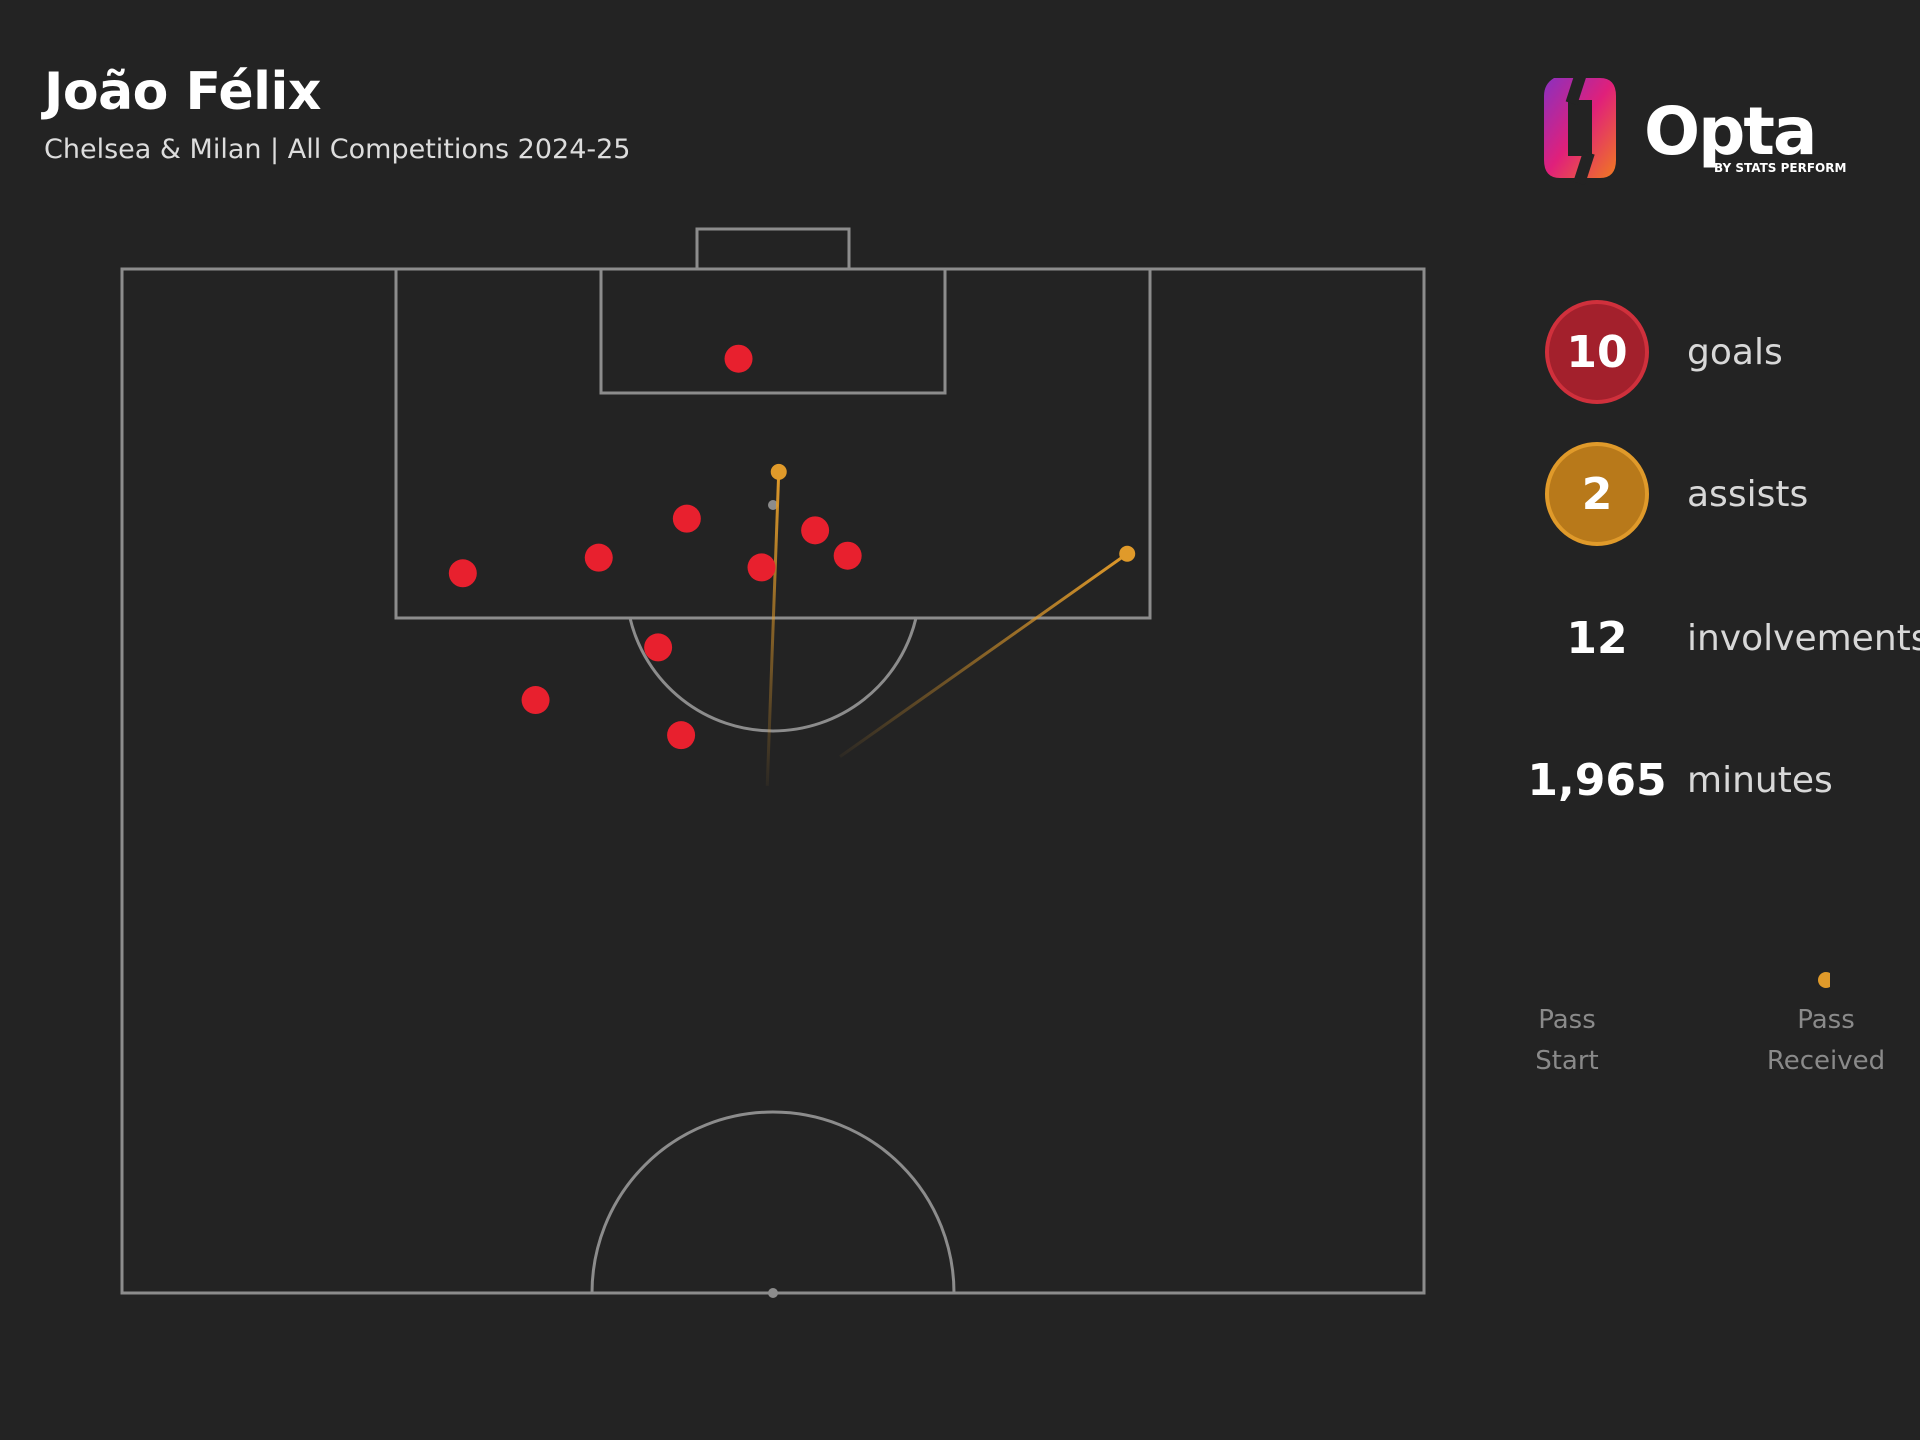  What do you see at coordinates (773, 249) in the screenshot?
I see `goal` at bounding box center [773, 249].